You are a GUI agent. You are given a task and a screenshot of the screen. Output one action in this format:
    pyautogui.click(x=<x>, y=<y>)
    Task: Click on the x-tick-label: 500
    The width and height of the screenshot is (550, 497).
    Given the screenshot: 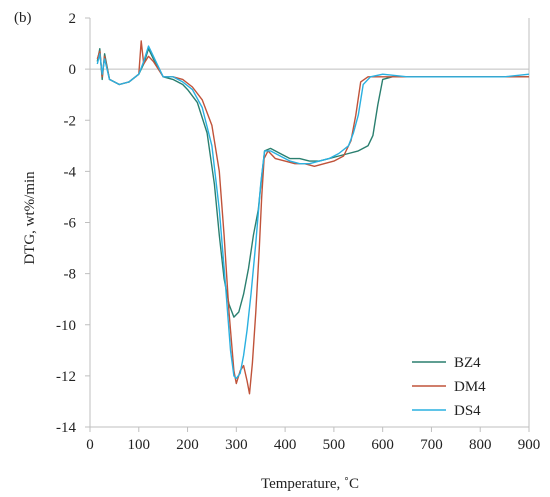 What is the action you would take?
    pyautogui.click(x=334, y=445)
    